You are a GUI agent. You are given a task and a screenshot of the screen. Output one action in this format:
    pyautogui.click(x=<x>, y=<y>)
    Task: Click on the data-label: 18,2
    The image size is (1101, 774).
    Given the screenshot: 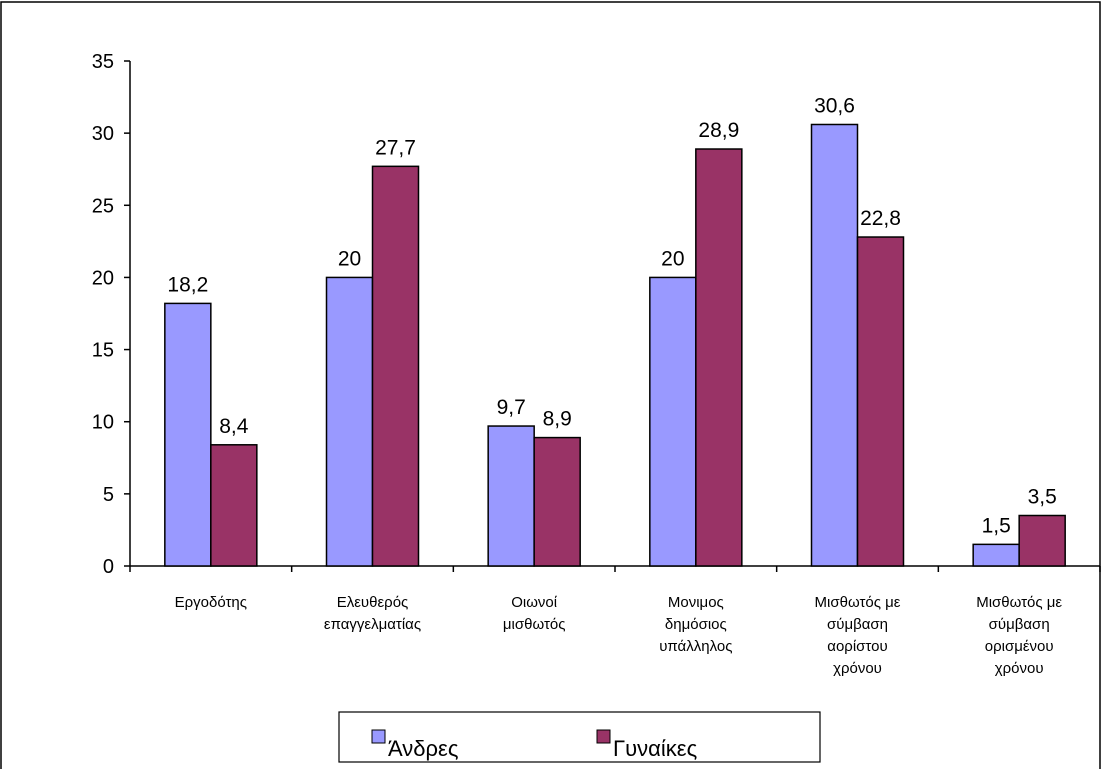 What is the action you would take?
    pyautogui.click(x=187, y=284)
    